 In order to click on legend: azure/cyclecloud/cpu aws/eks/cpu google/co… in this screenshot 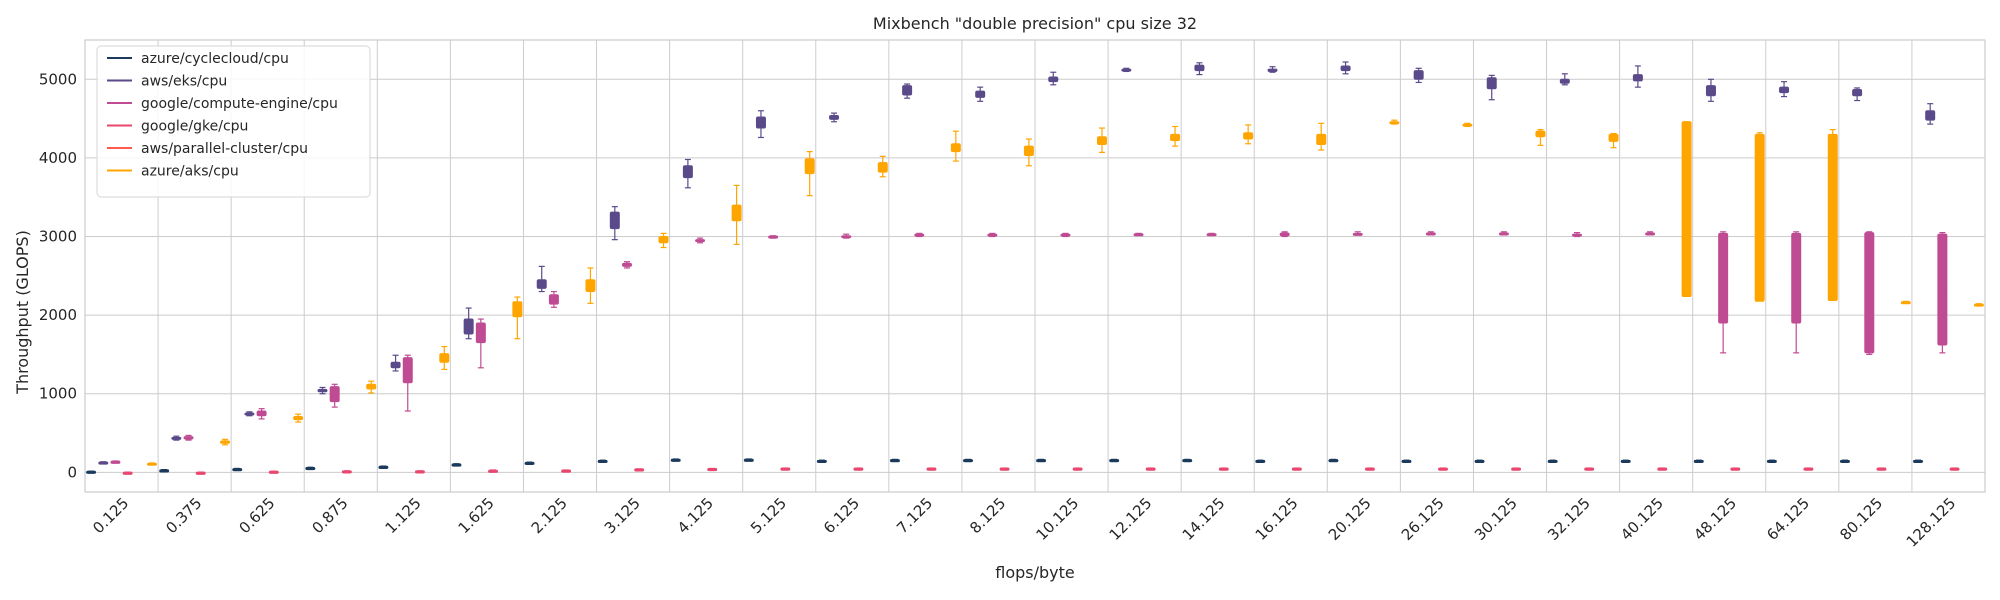, I will do `click(233, 121)`.